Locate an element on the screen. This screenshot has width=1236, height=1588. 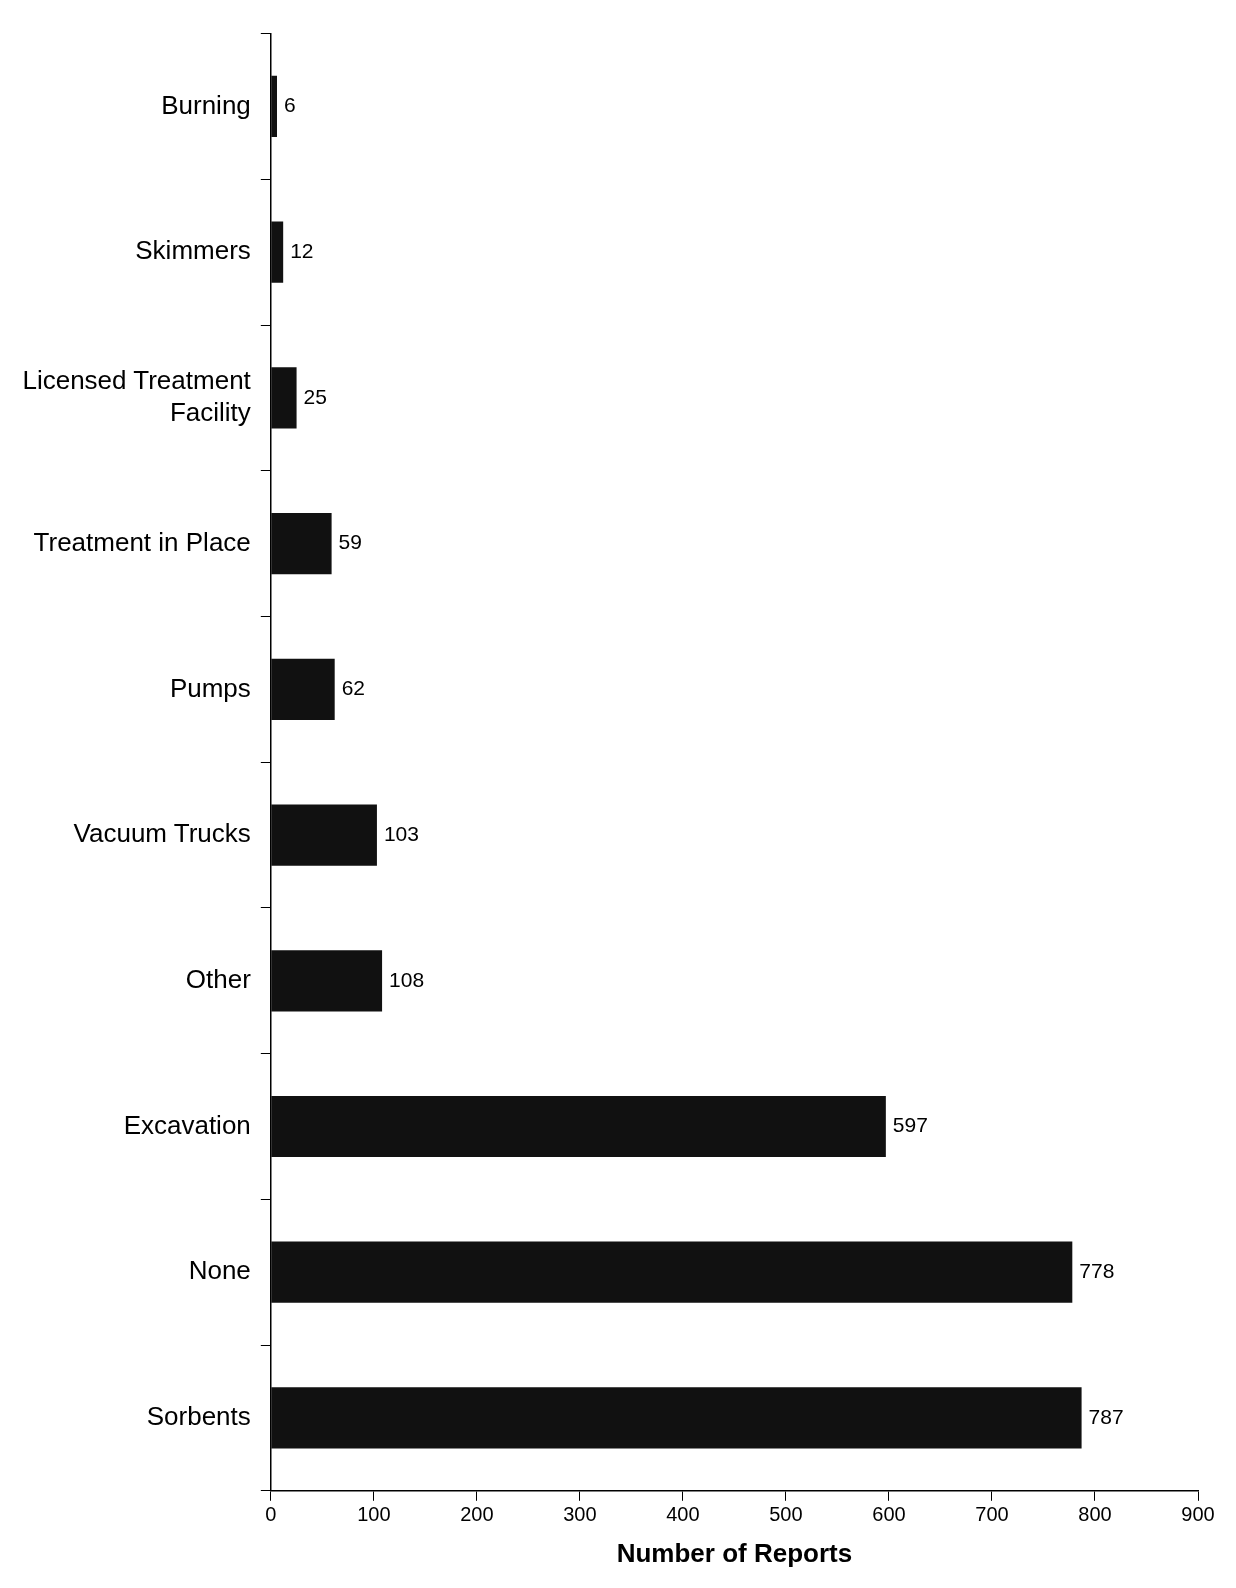
x-tick-label: 700 is located at coordinates (992, 1514).